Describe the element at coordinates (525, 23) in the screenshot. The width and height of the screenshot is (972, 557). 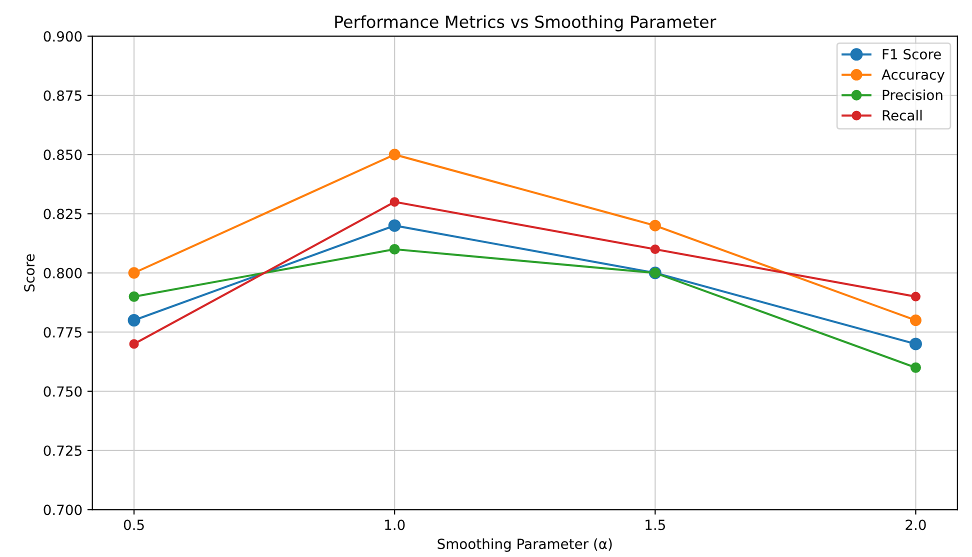
I see `chart-title: Performance Metrics vs Smoothing Parameter` at that location.